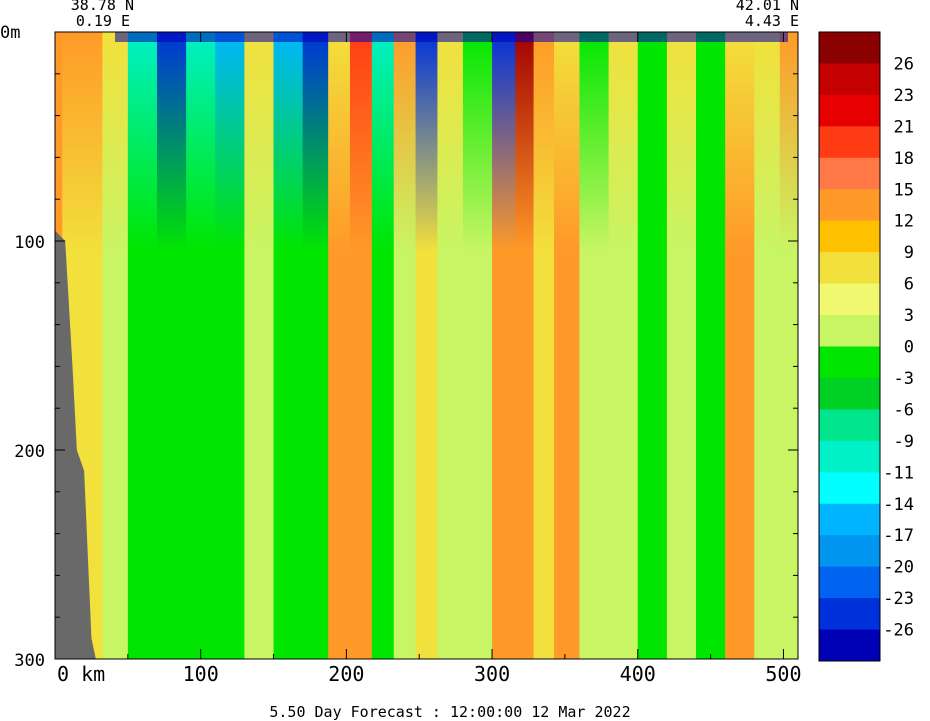  I want to click on y-tick-label: 0m, so click(10, 33).